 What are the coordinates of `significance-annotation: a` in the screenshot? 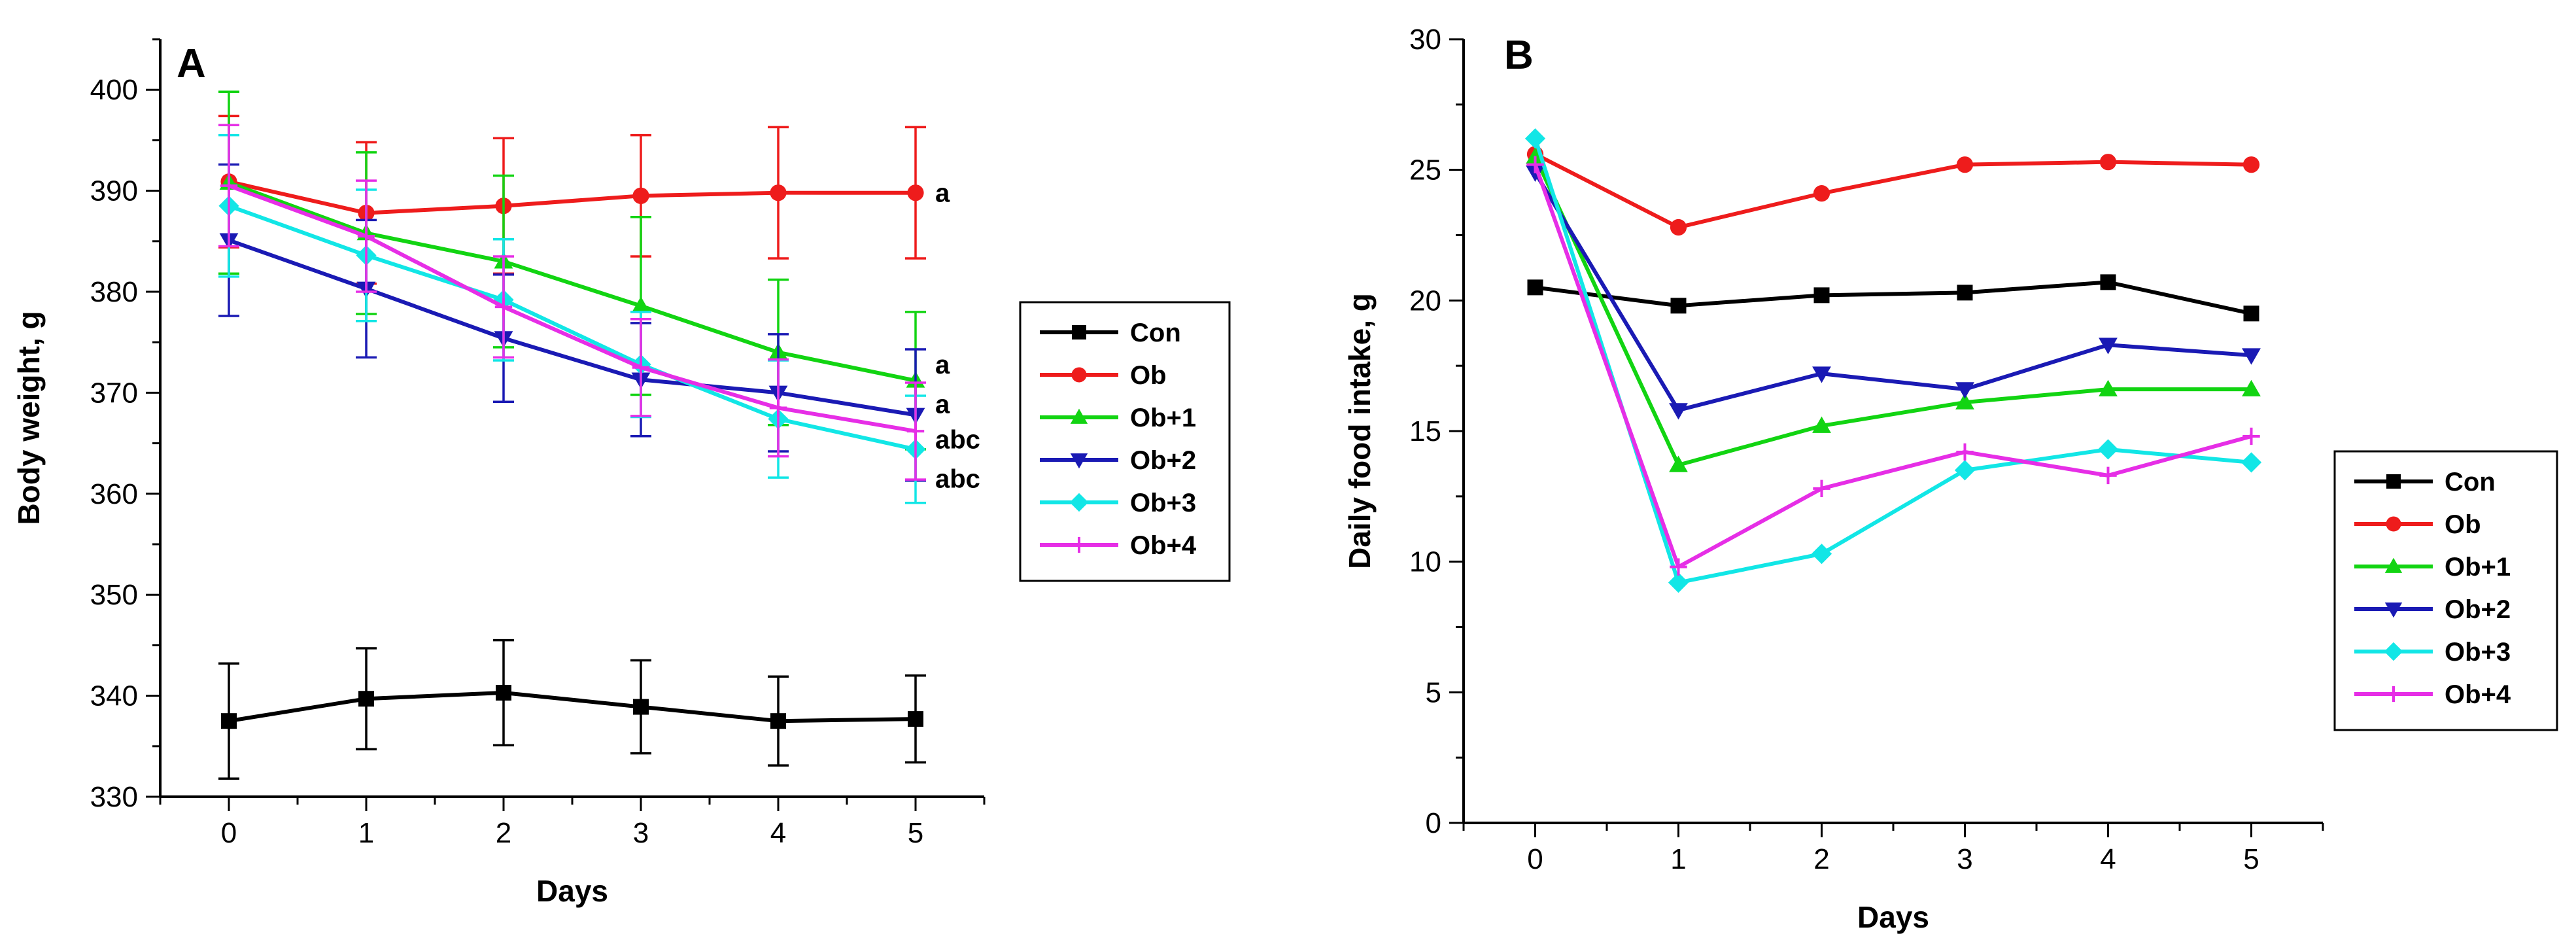 It's located at (943, 365).